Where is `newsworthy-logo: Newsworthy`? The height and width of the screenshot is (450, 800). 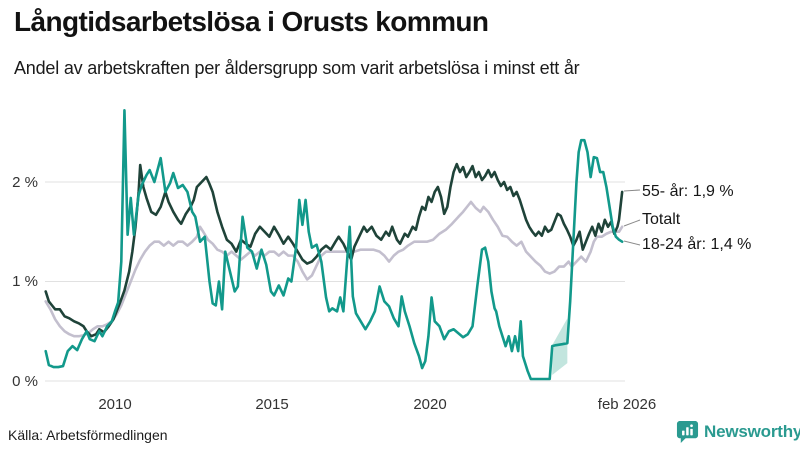
newsworthy-logo: Newsworthy is located at coordinates (738, 432).